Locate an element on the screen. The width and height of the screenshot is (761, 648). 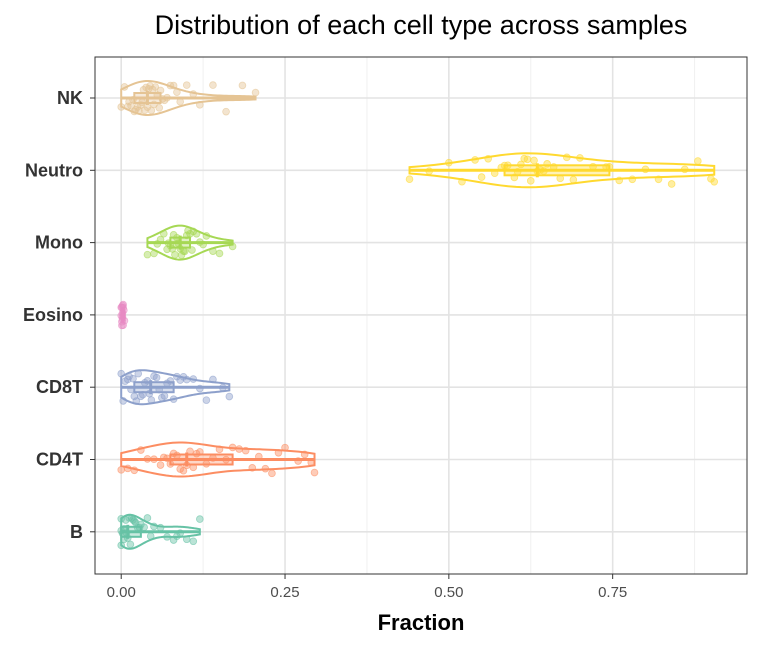
violin-cd8t is located at coordinates (175, 387).